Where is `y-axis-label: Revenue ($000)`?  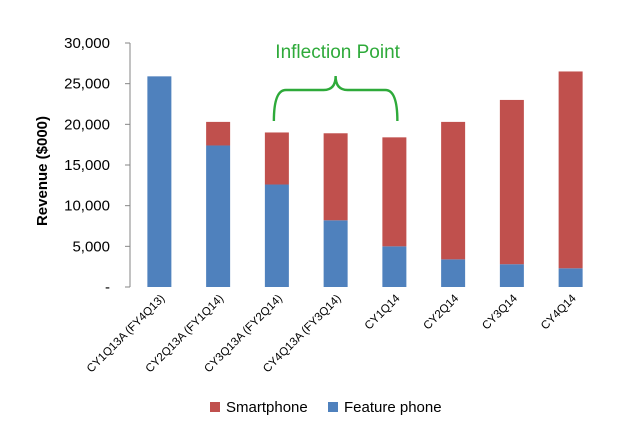
y-axis-label: Revenue ($000) is located at coordinates (42, 171).